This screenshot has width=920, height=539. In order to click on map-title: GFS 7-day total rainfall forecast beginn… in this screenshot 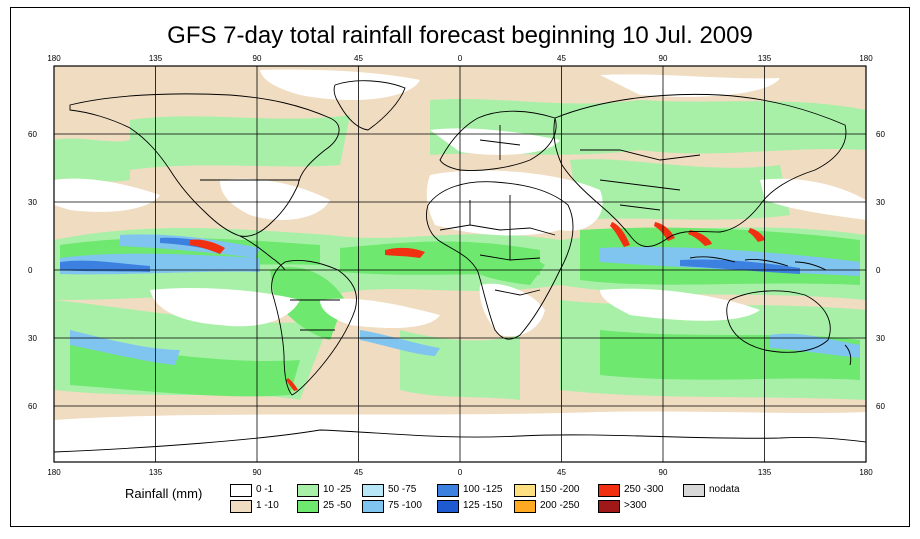, I will do `click(460, 35)`.